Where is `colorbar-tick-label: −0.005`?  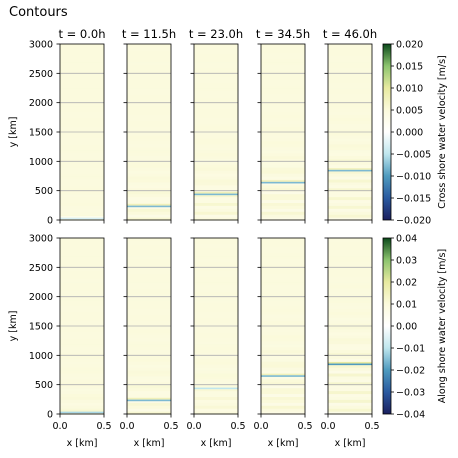 colorbar-tick-label: −0.005 is located at coordinates (413, 155).